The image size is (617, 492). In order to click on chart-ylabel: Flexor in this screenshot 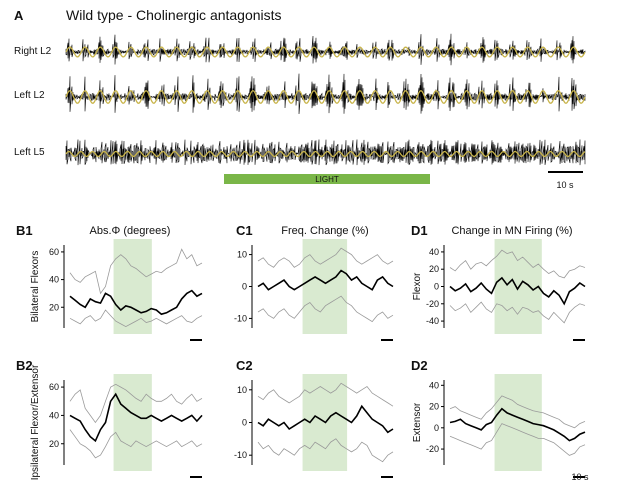, I will do `click(417, 286)`.